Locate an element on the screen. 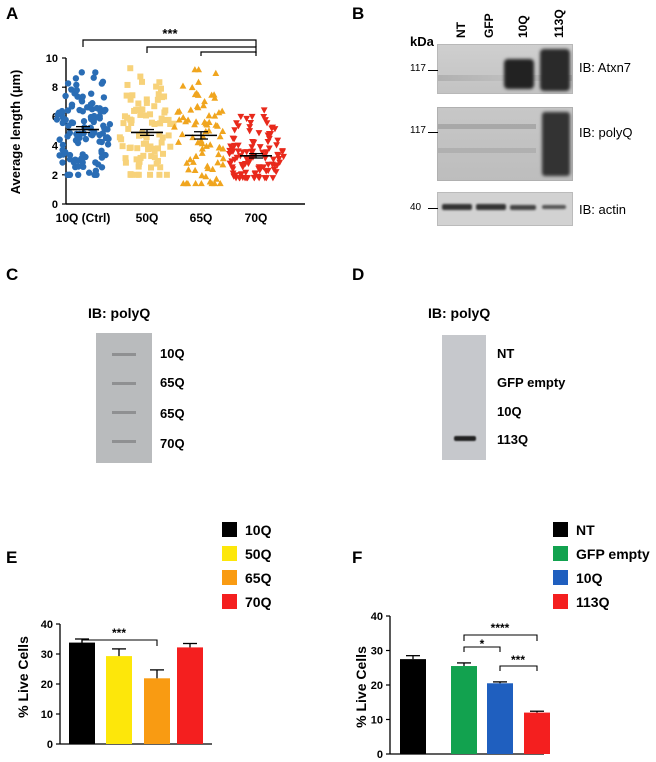 This screenshot has height=762, width=656. panel-f-ytick-label: 20 is located at coordinates (377, 686).